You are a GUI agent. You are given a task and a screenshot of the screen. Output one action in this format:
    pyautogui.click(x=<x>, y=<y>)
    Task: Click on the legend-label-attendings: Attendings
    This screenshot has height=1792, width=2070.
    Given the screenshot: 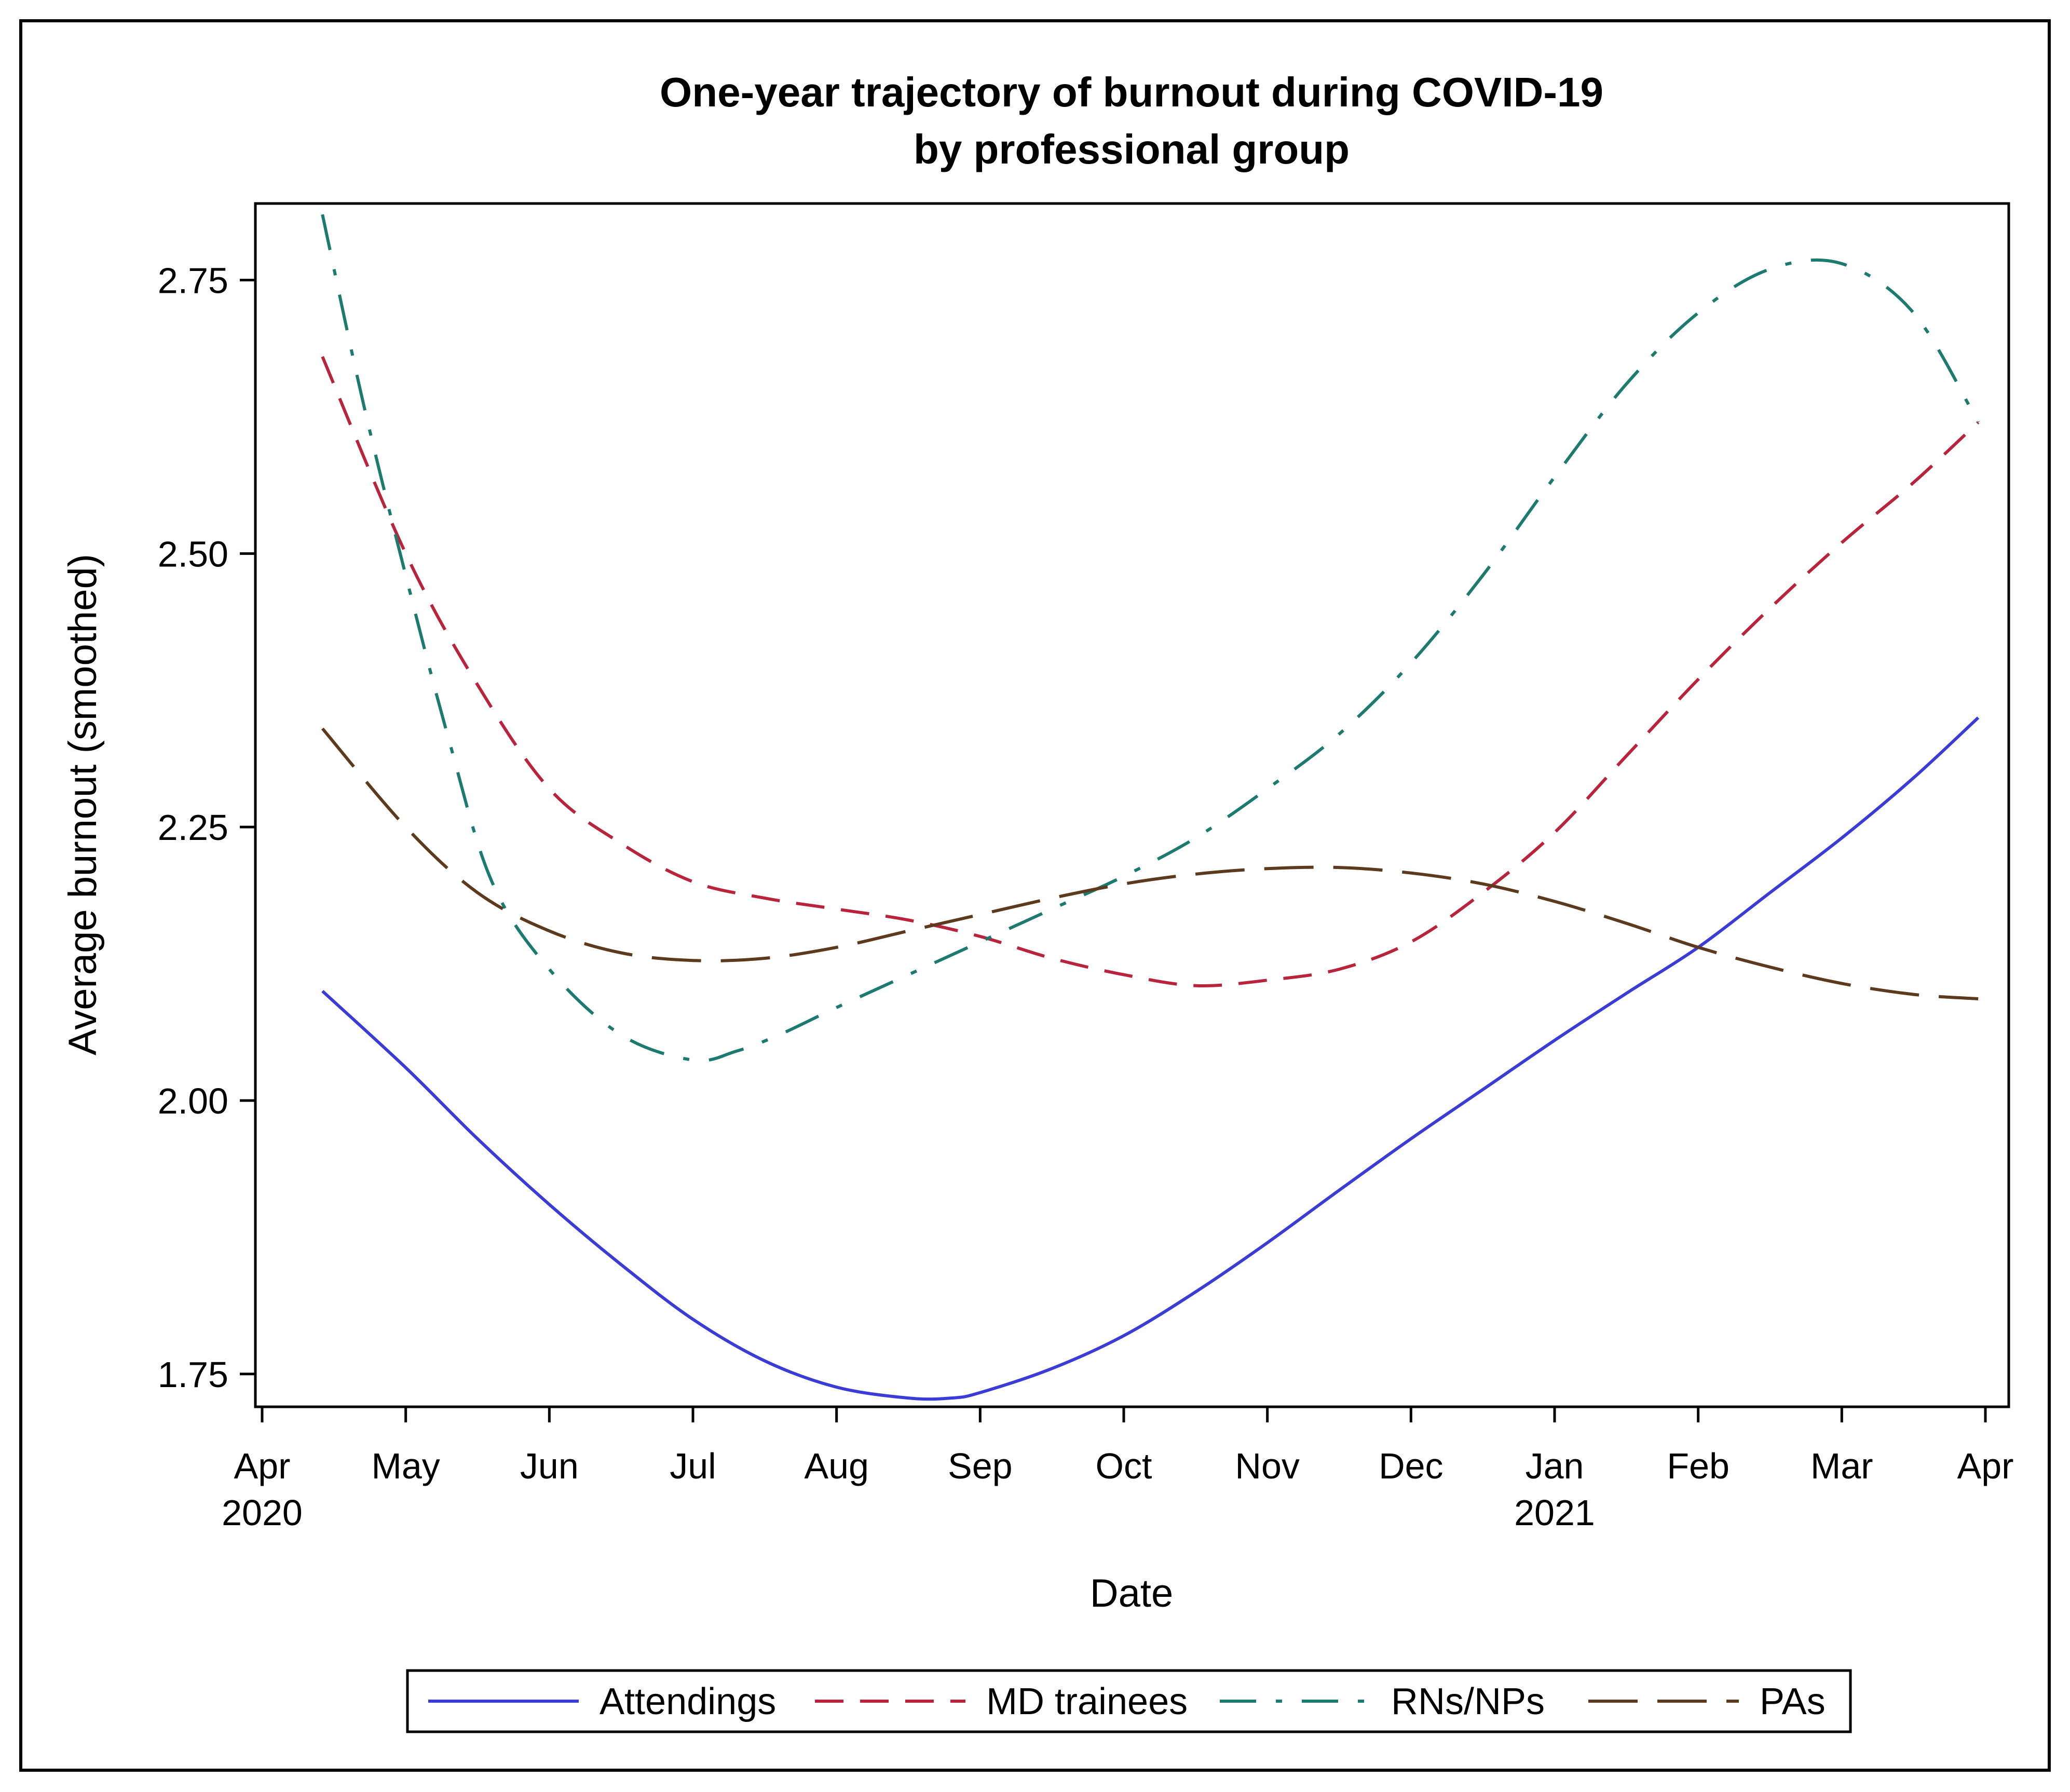 What is the action you would take?
    pyautogui.click(x=688, y=1701)
    